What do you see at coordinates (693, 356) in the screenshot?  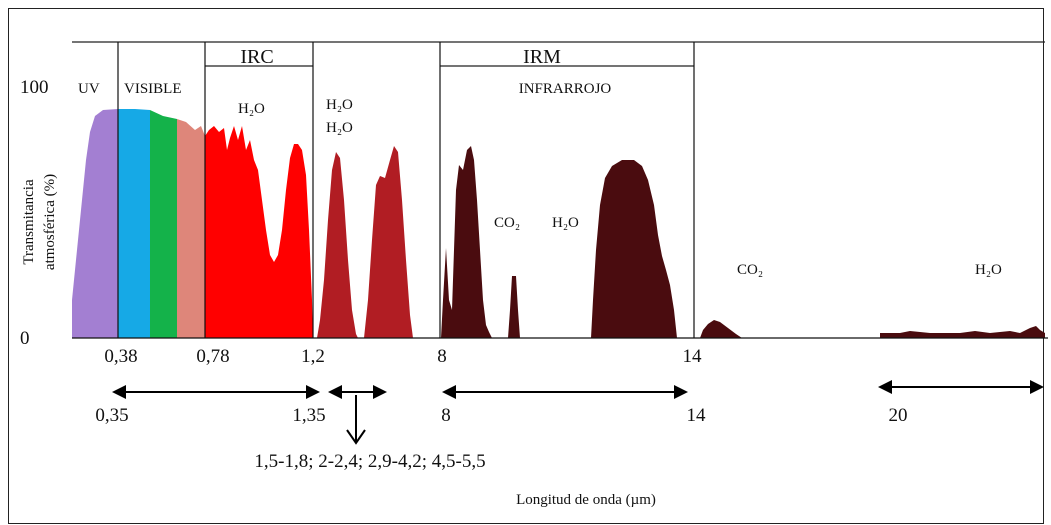 I see `x-tick-14: 14` at bounding box center [693, 356].